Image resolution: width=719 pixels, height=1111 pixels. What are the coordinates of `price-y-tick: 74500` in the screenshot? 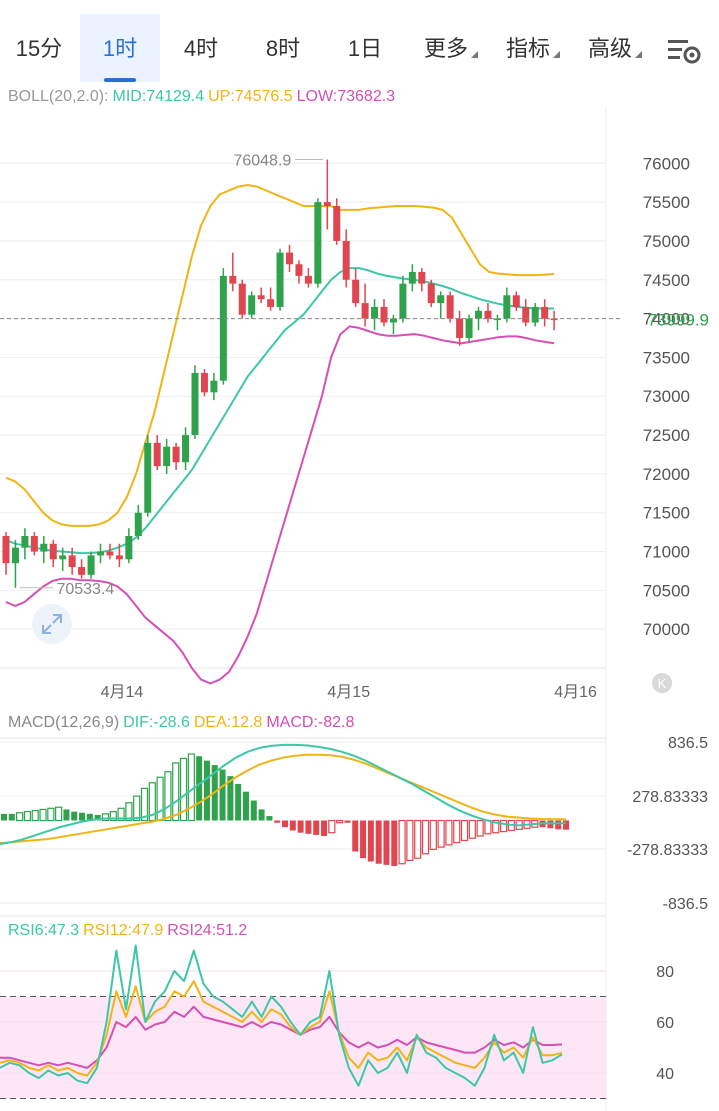 It's located at (666, 280).